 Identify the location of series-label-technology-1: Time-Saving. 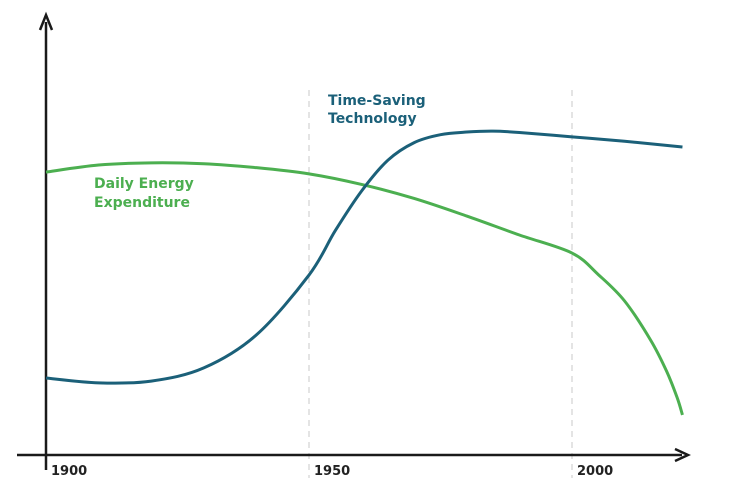
(377, 101).